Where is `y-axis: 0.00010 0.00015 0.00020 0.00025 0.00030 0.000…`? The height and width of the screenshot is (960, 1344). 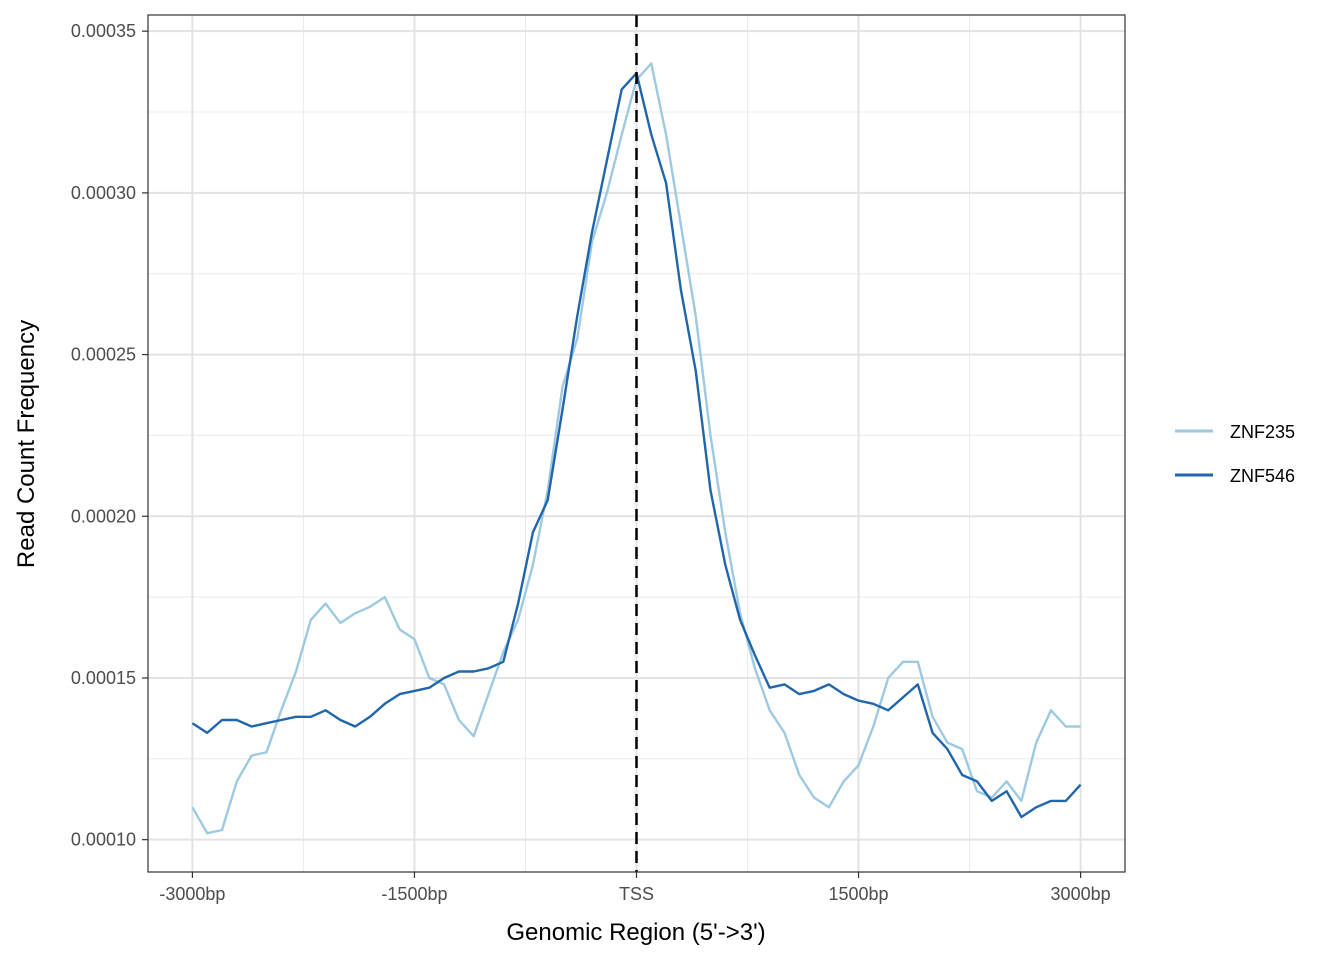 y-axis: 0.00010 0.00015 0.00020 0.00025 0.00030 0.000… is located at coordinates (109, 435).